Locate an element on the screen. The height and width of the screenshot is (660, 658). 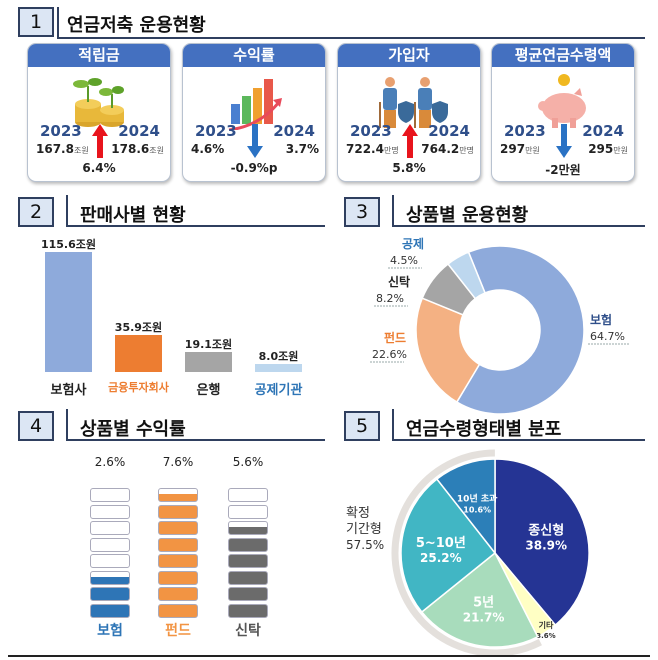
group-arc-fixed-period is located at coordinates (466, 552).